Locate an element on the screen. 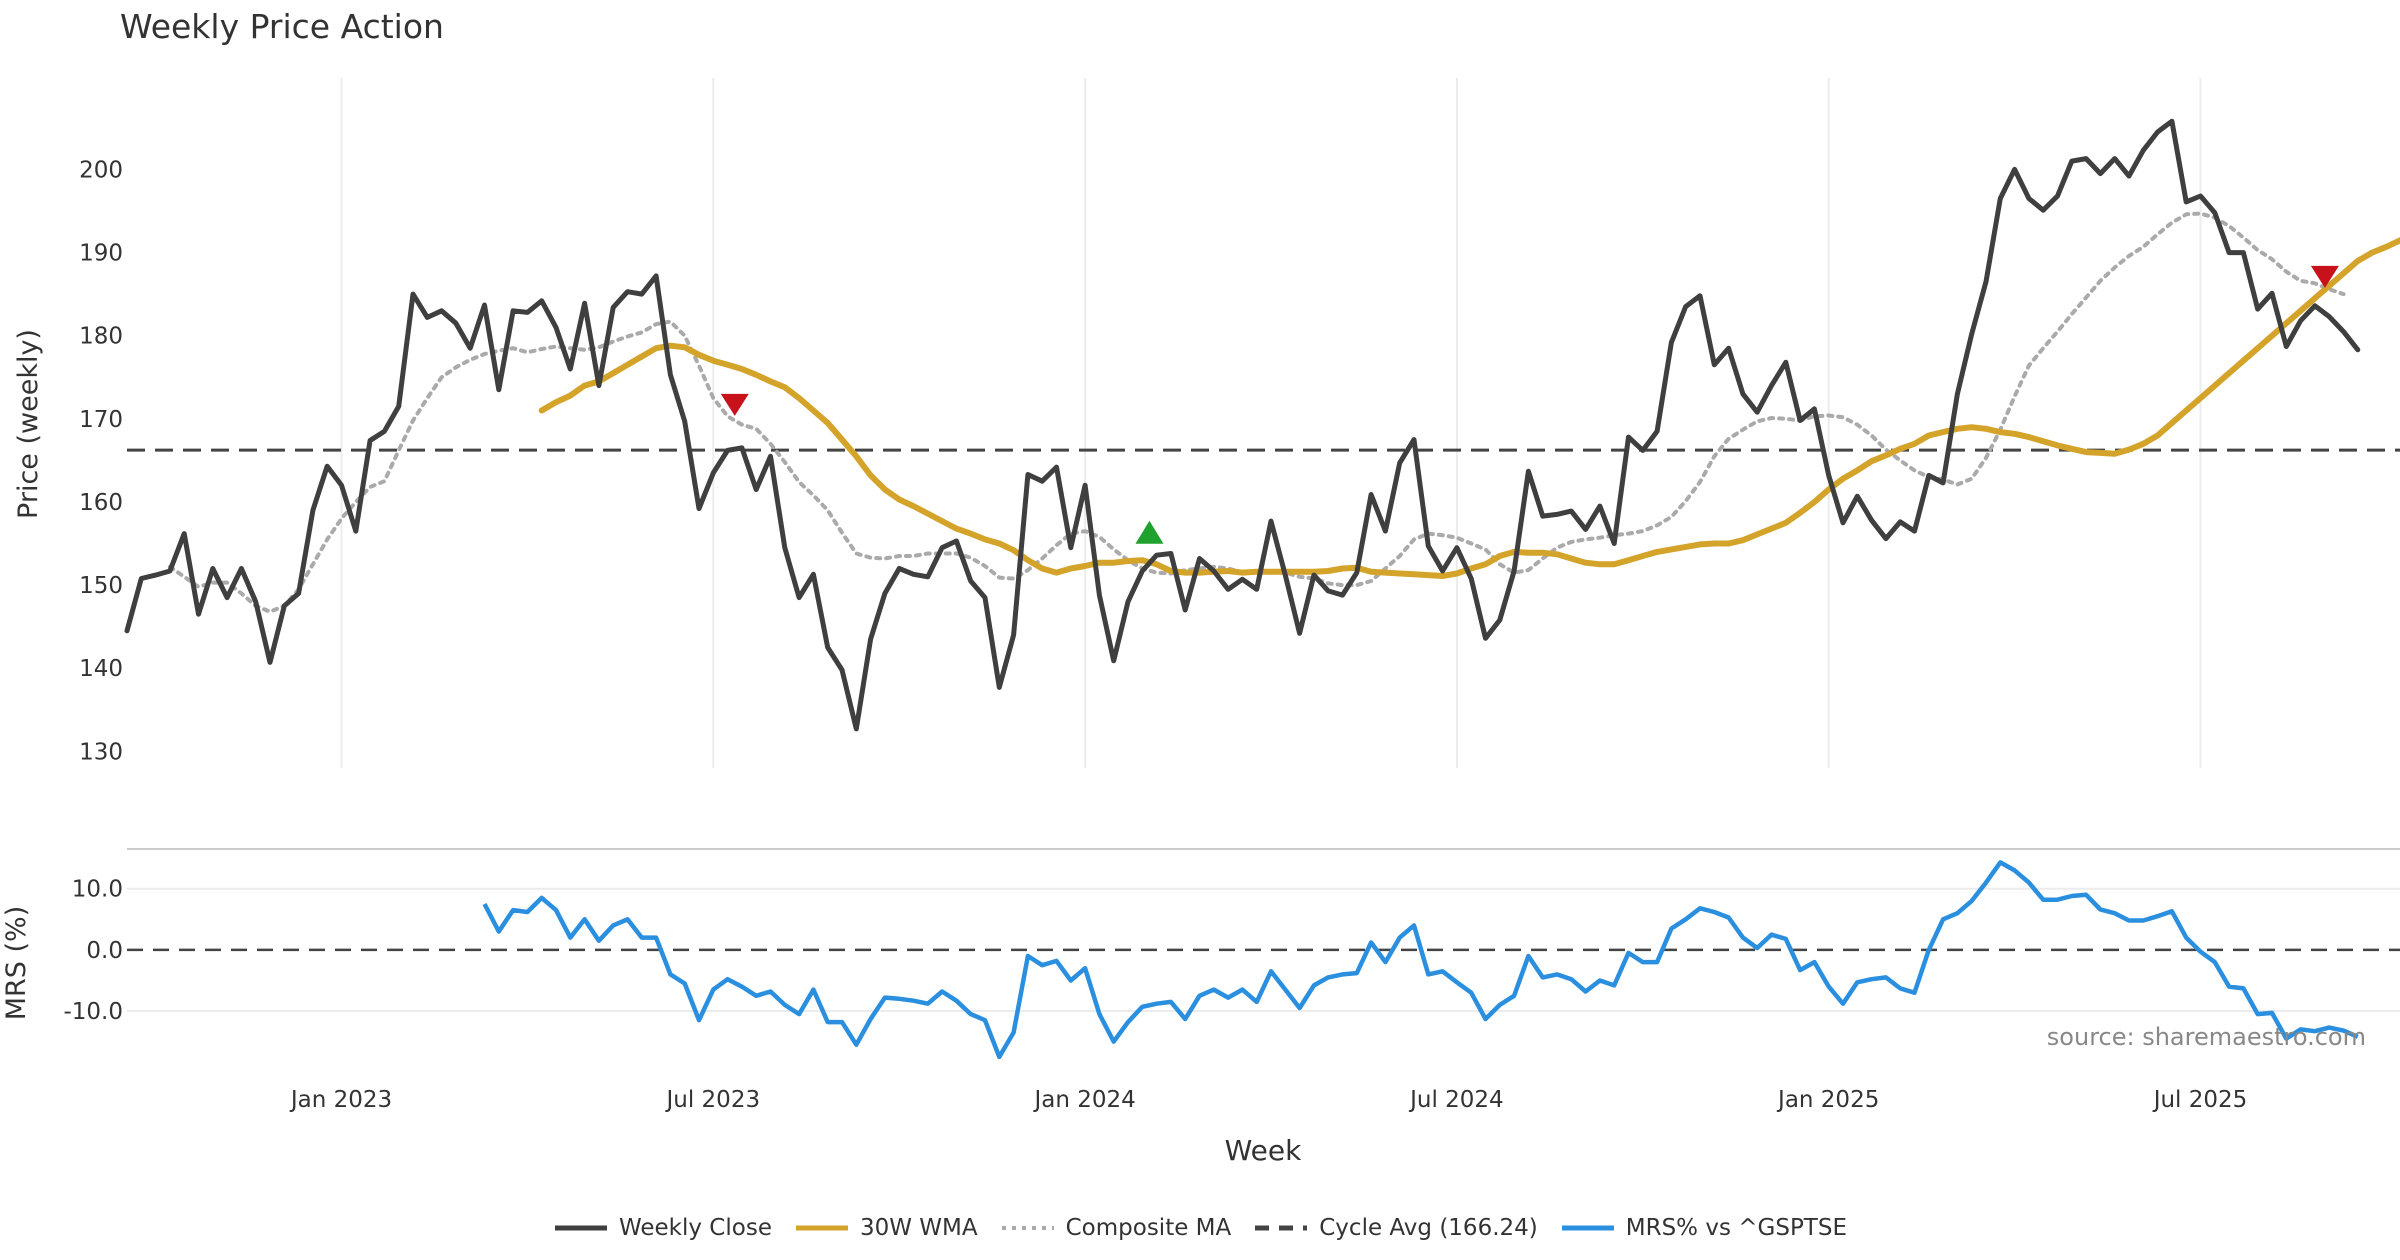 This screenshot has height=1260, width=2400. legend-label: Composite MA is located at coordinates (1148, 1228).